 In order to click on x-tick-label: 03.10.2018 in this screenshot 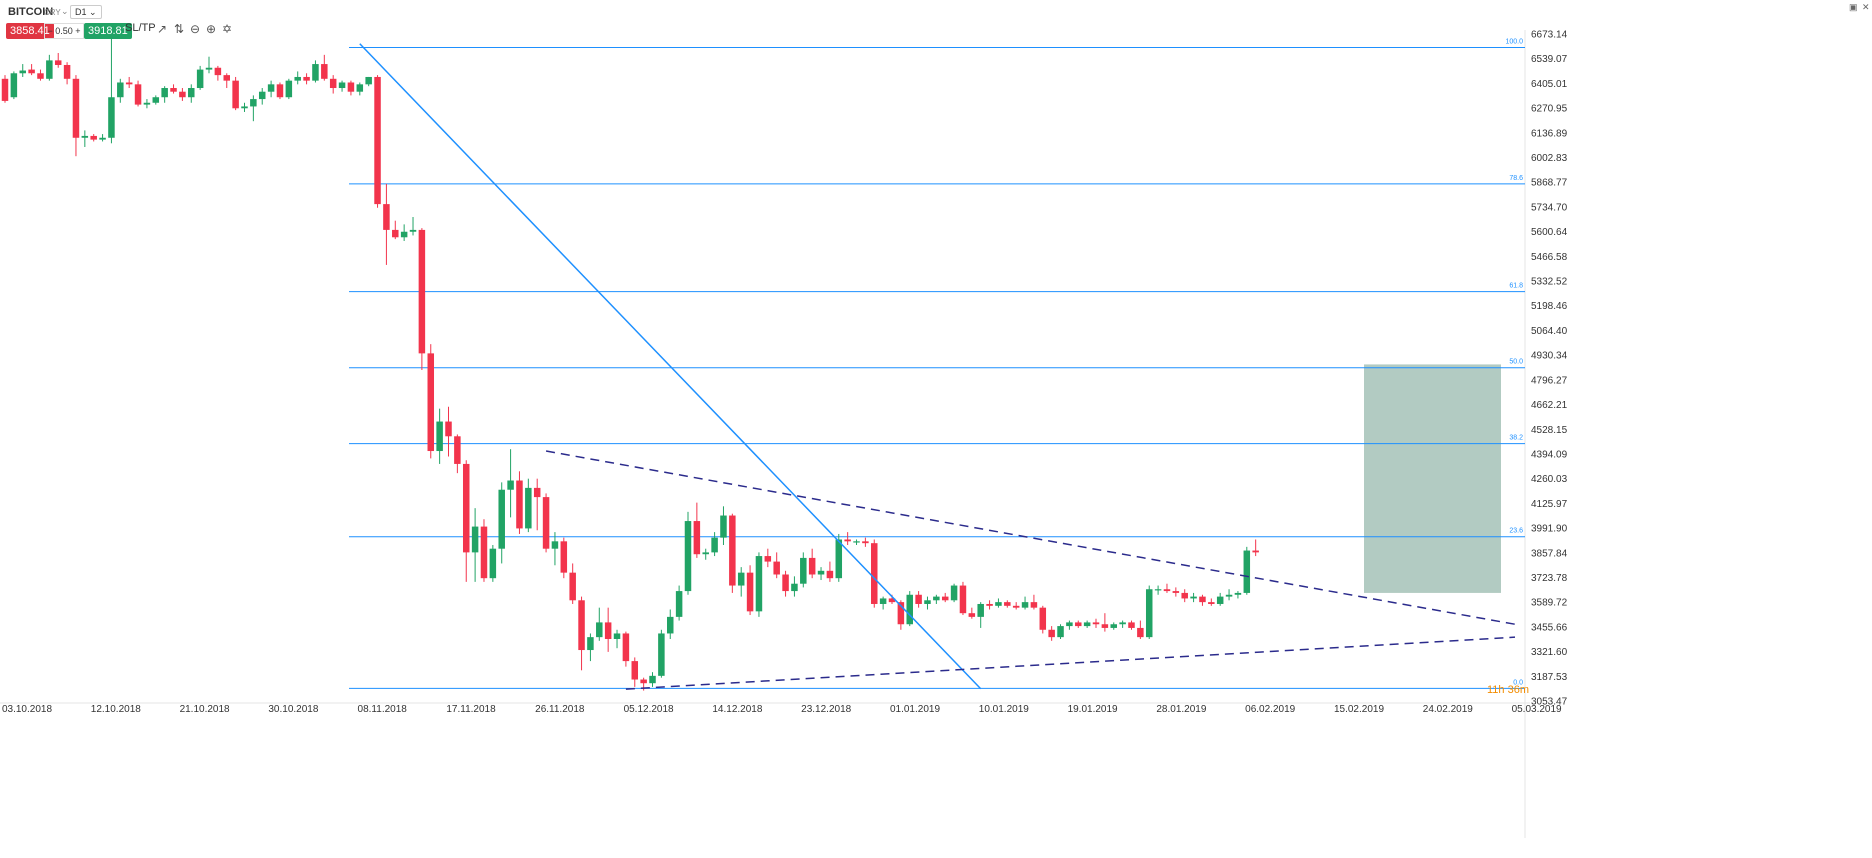, I will do `click(27, 709)`.